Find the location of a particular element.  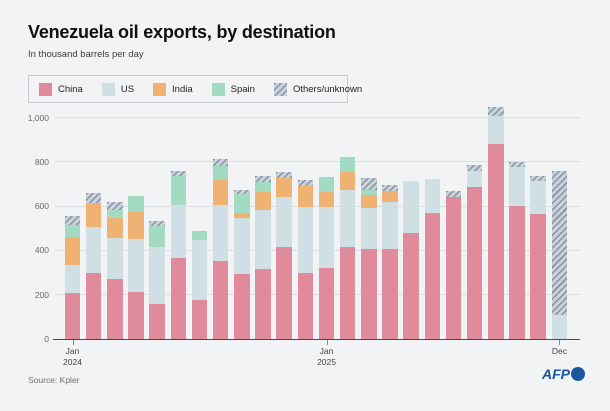

bar-jul-2025 is located at coordinates (453, 264).